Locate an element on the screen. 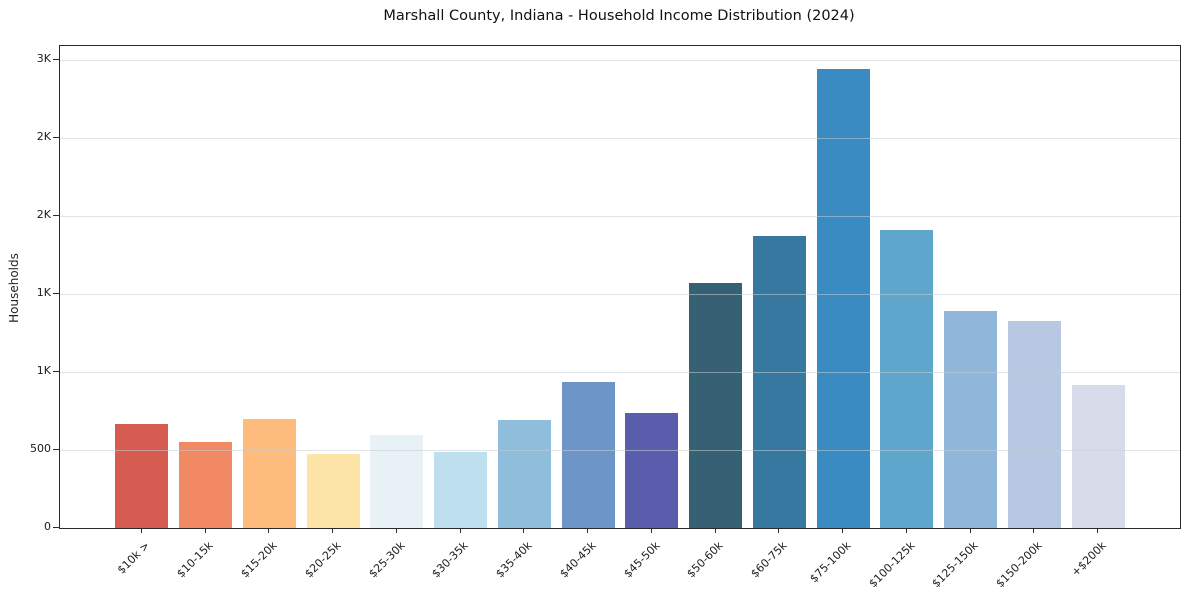 This screenshot has height=590, width=1189. y-axis-tick-label: 0 is located at coordinates (47, 526).